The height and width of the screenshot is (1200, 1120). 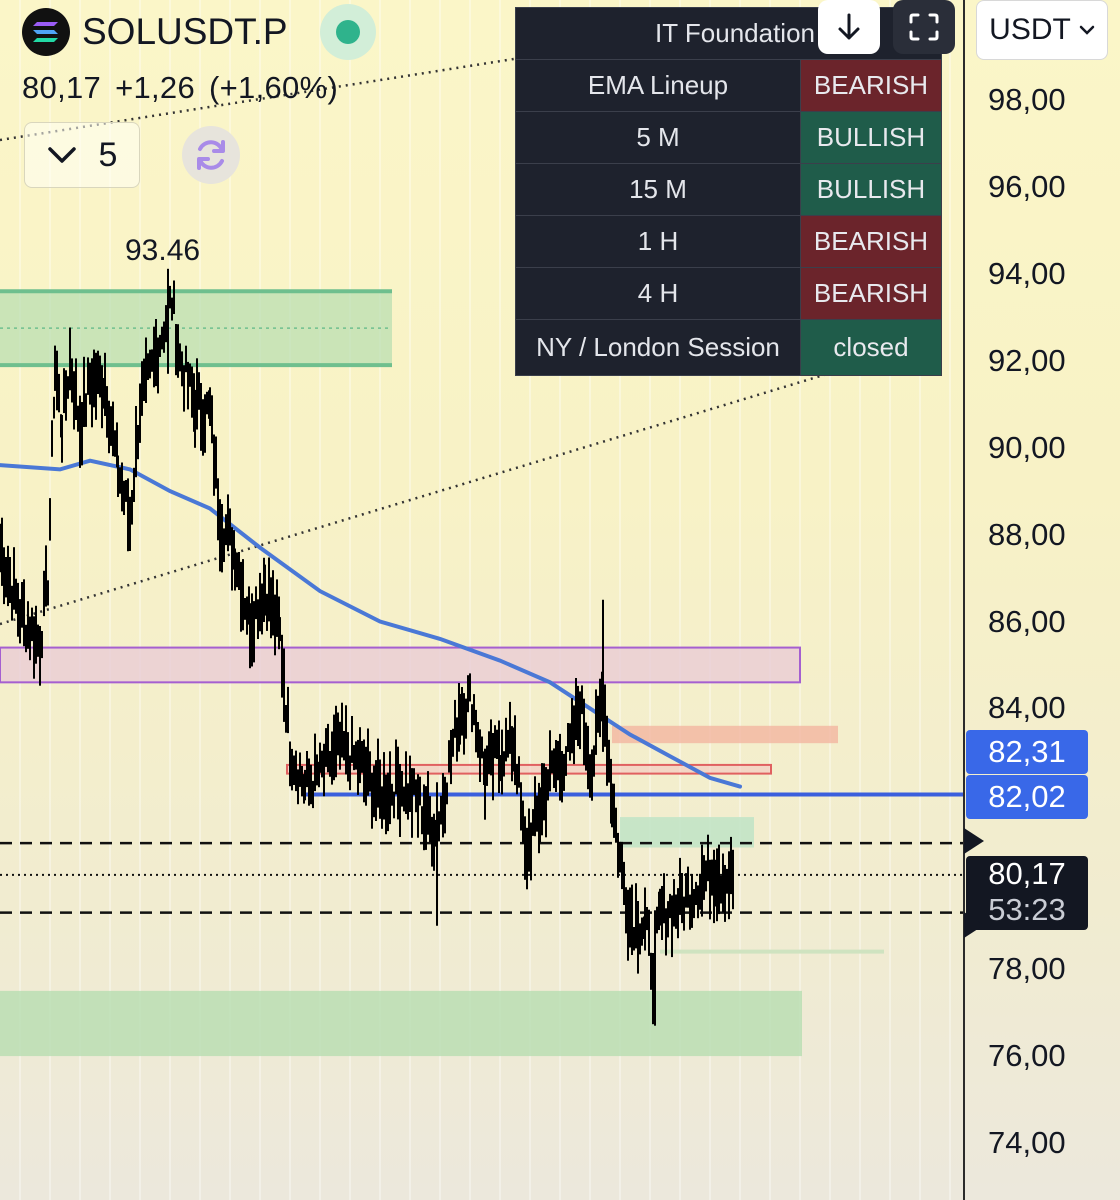 What do you see at coordinates (1027, 534) in the screenshot?
I see `price-tick-label: 88,00` at bounding box center [1027, 534].